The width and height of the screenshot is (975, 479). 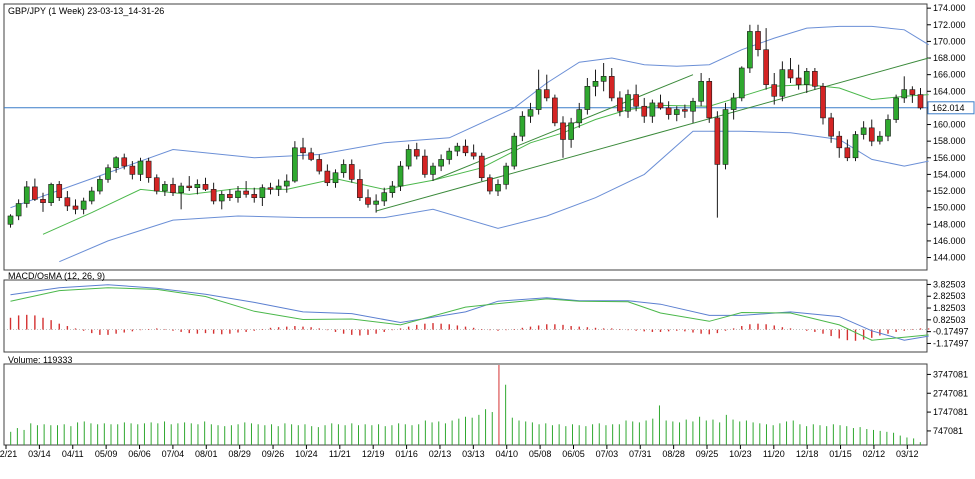 I want to click on macd-axis-label: -1.17497, so click(x=951, y=343).